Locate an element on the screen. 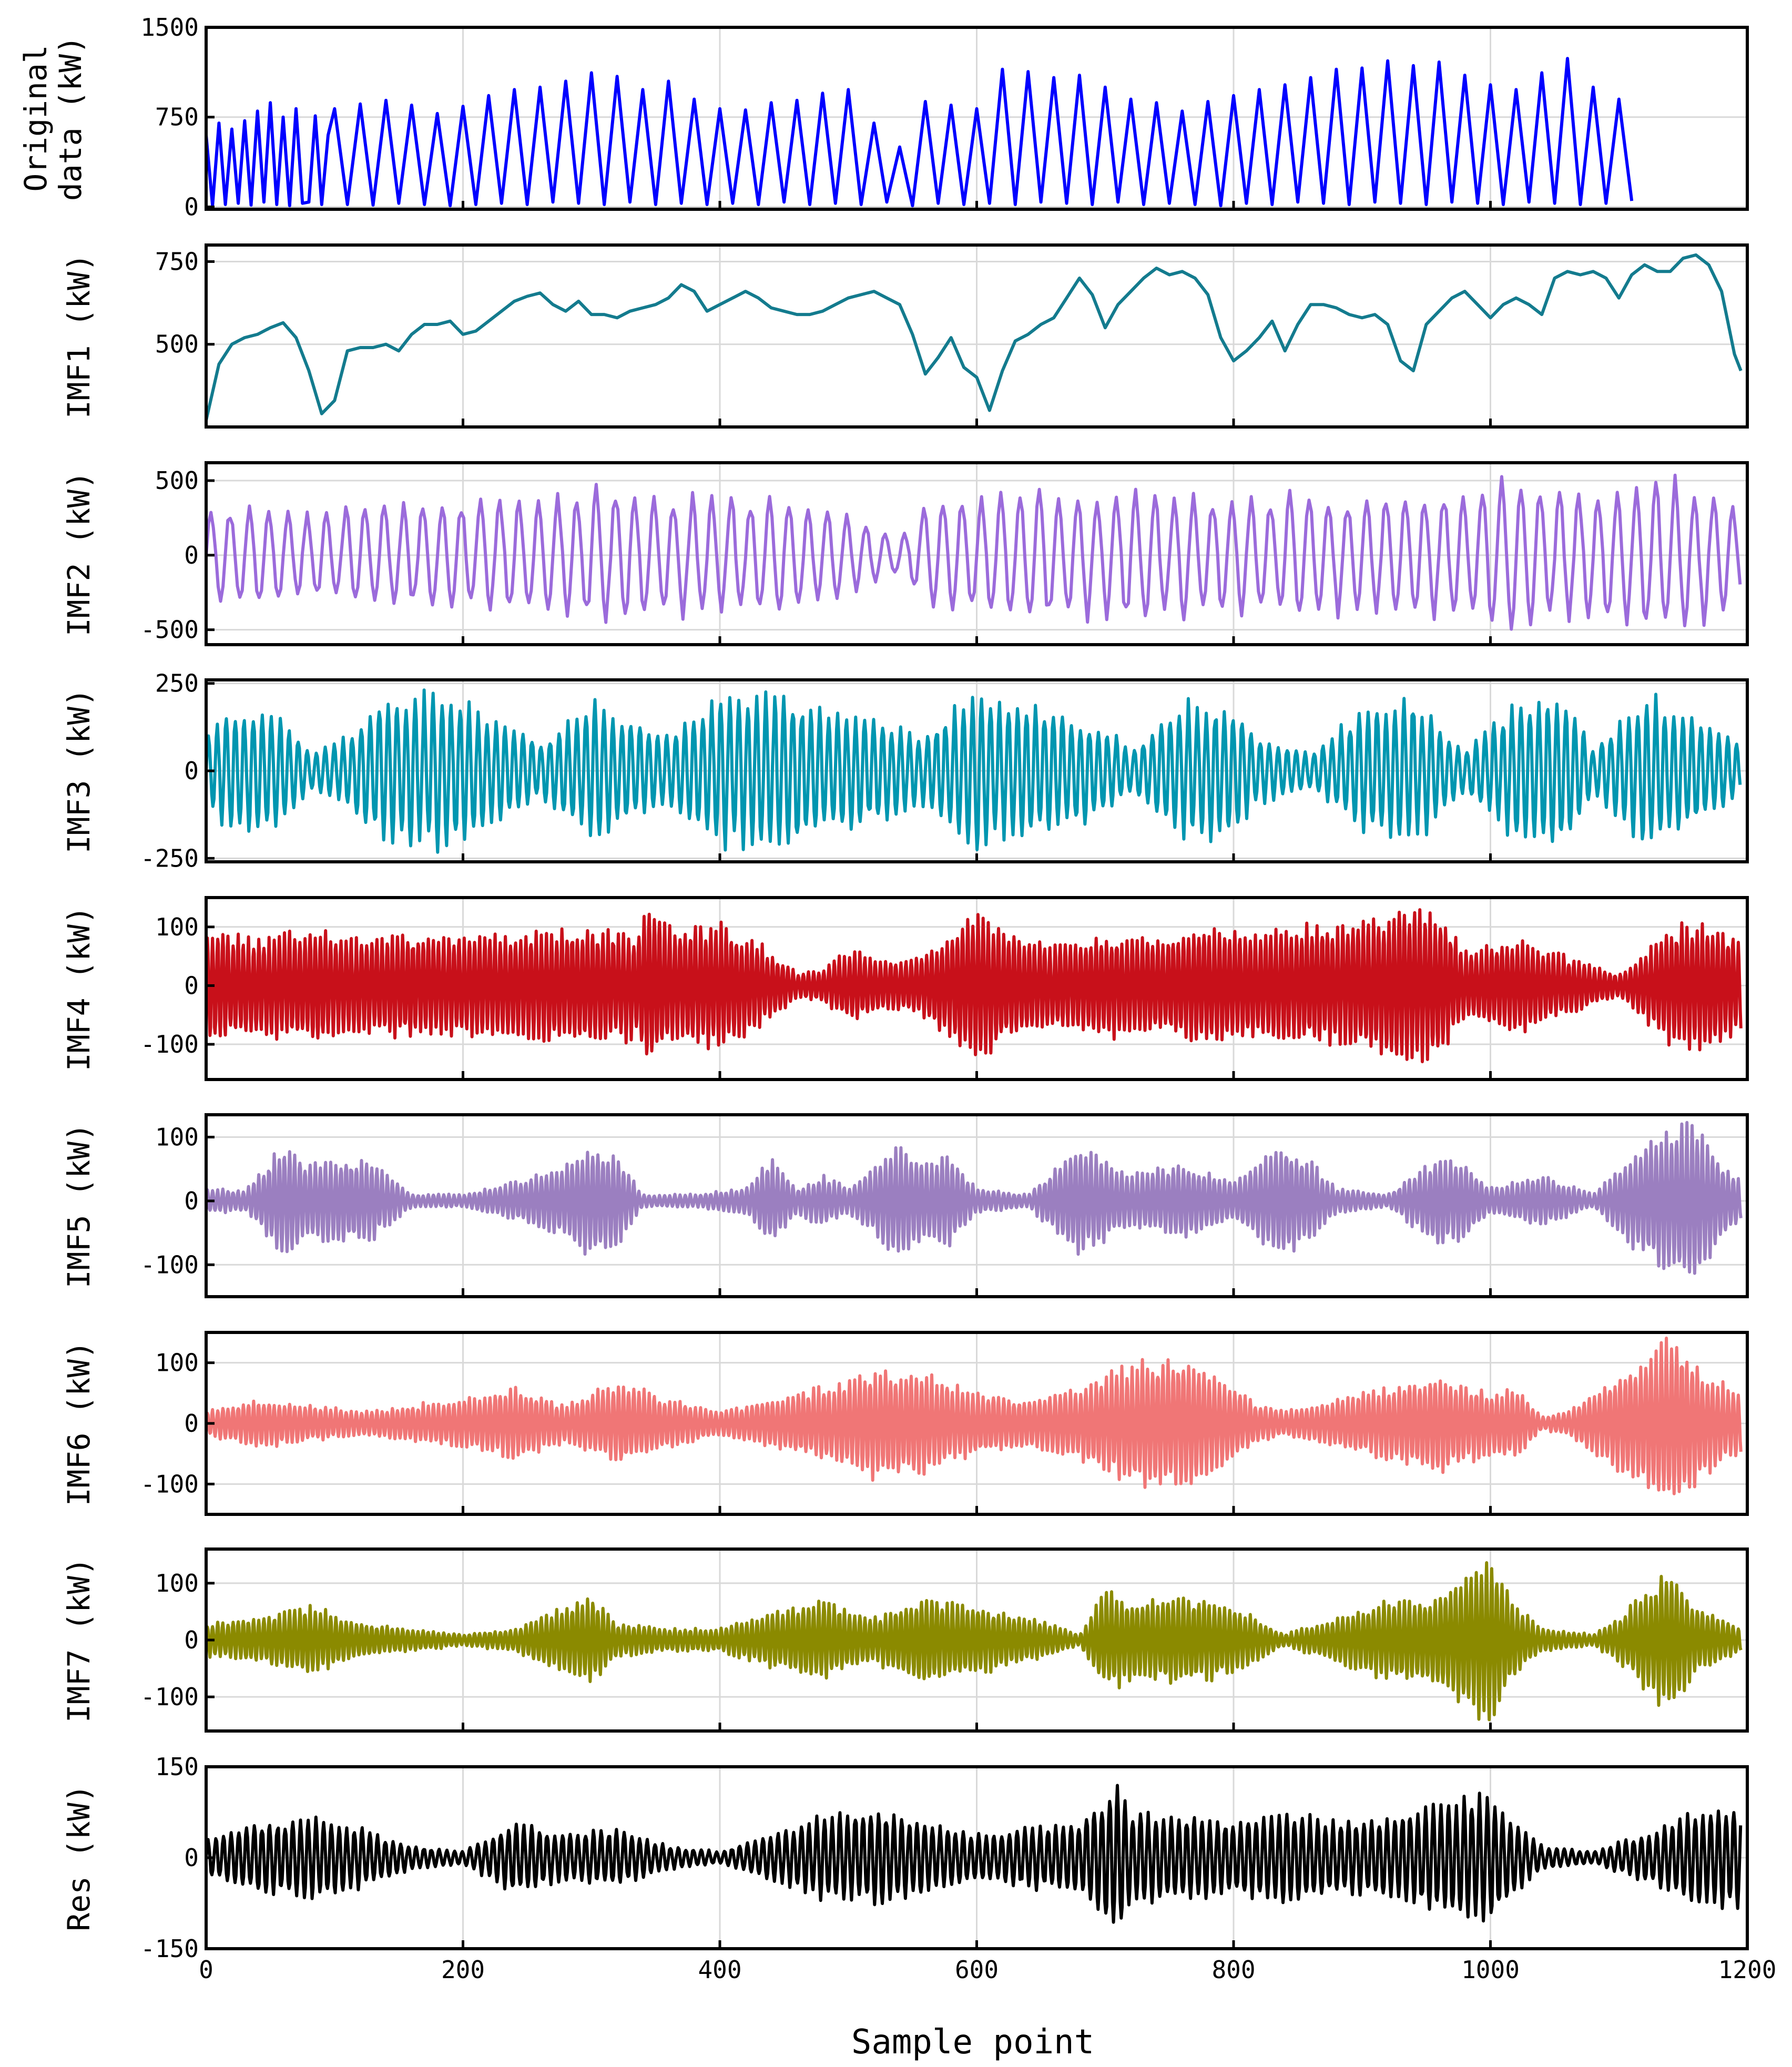 The image size is (1792, 2067). panel-4: -250 0 250 IMF3 (kW) is located at coordinates (905, 771).